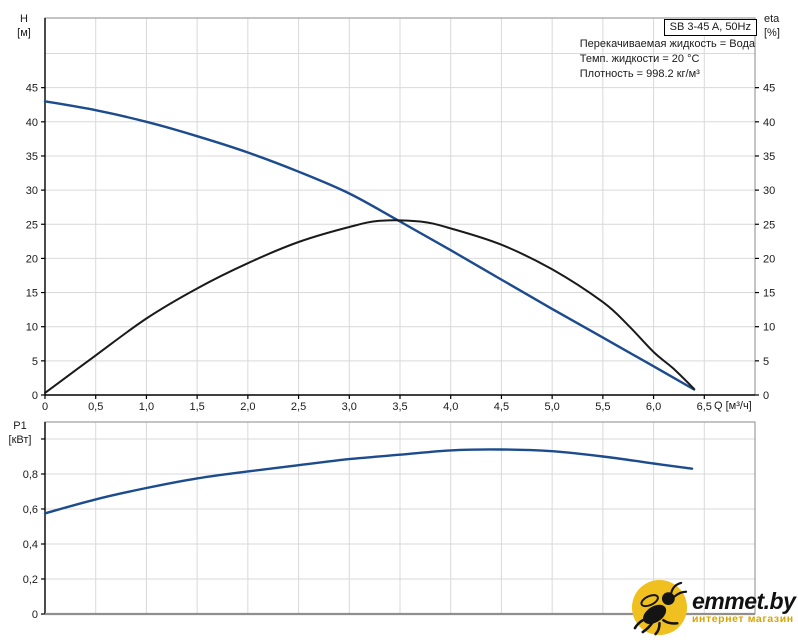 The height and width of the screenshot is (640, 798). I want to click on pump-model-title-box: SB 3-45 A, 50Hz, so click(710, 27).